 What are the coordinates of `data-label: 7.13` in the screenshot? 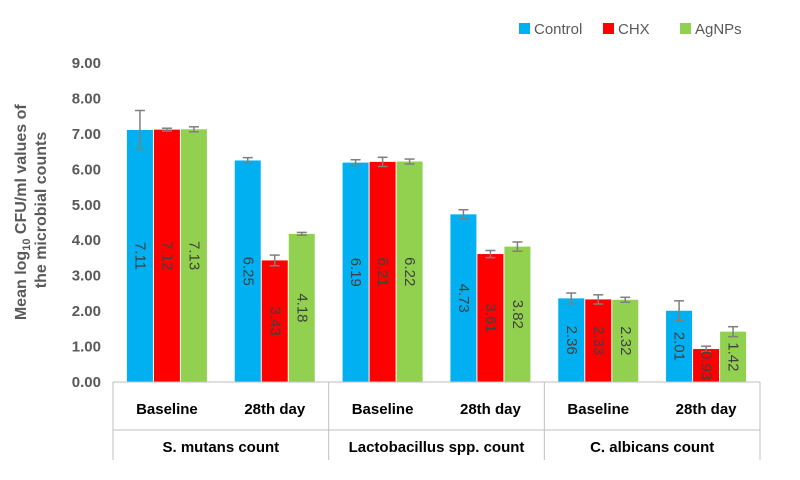 It's located at (193, 255).